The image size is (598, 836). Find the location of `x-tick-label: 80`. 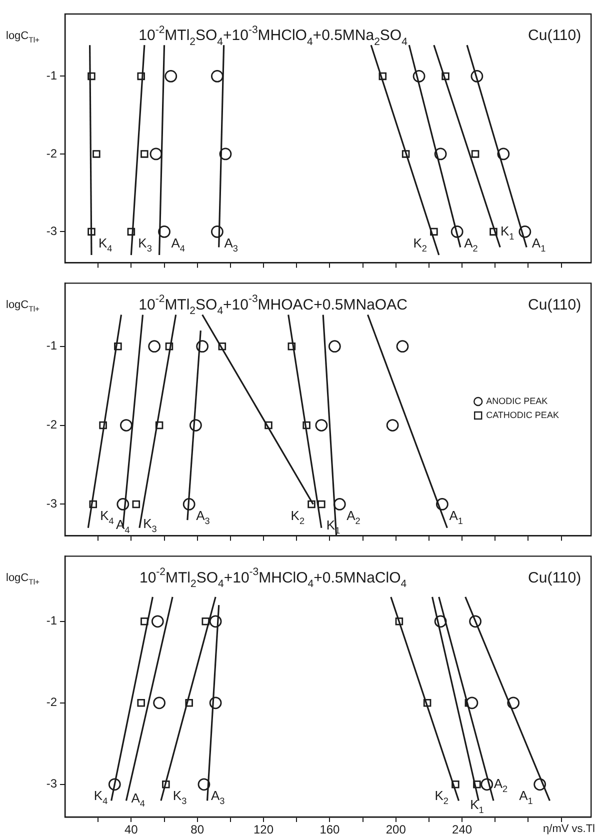

x-tick-label: 80 is located at coordinates (197, 829).